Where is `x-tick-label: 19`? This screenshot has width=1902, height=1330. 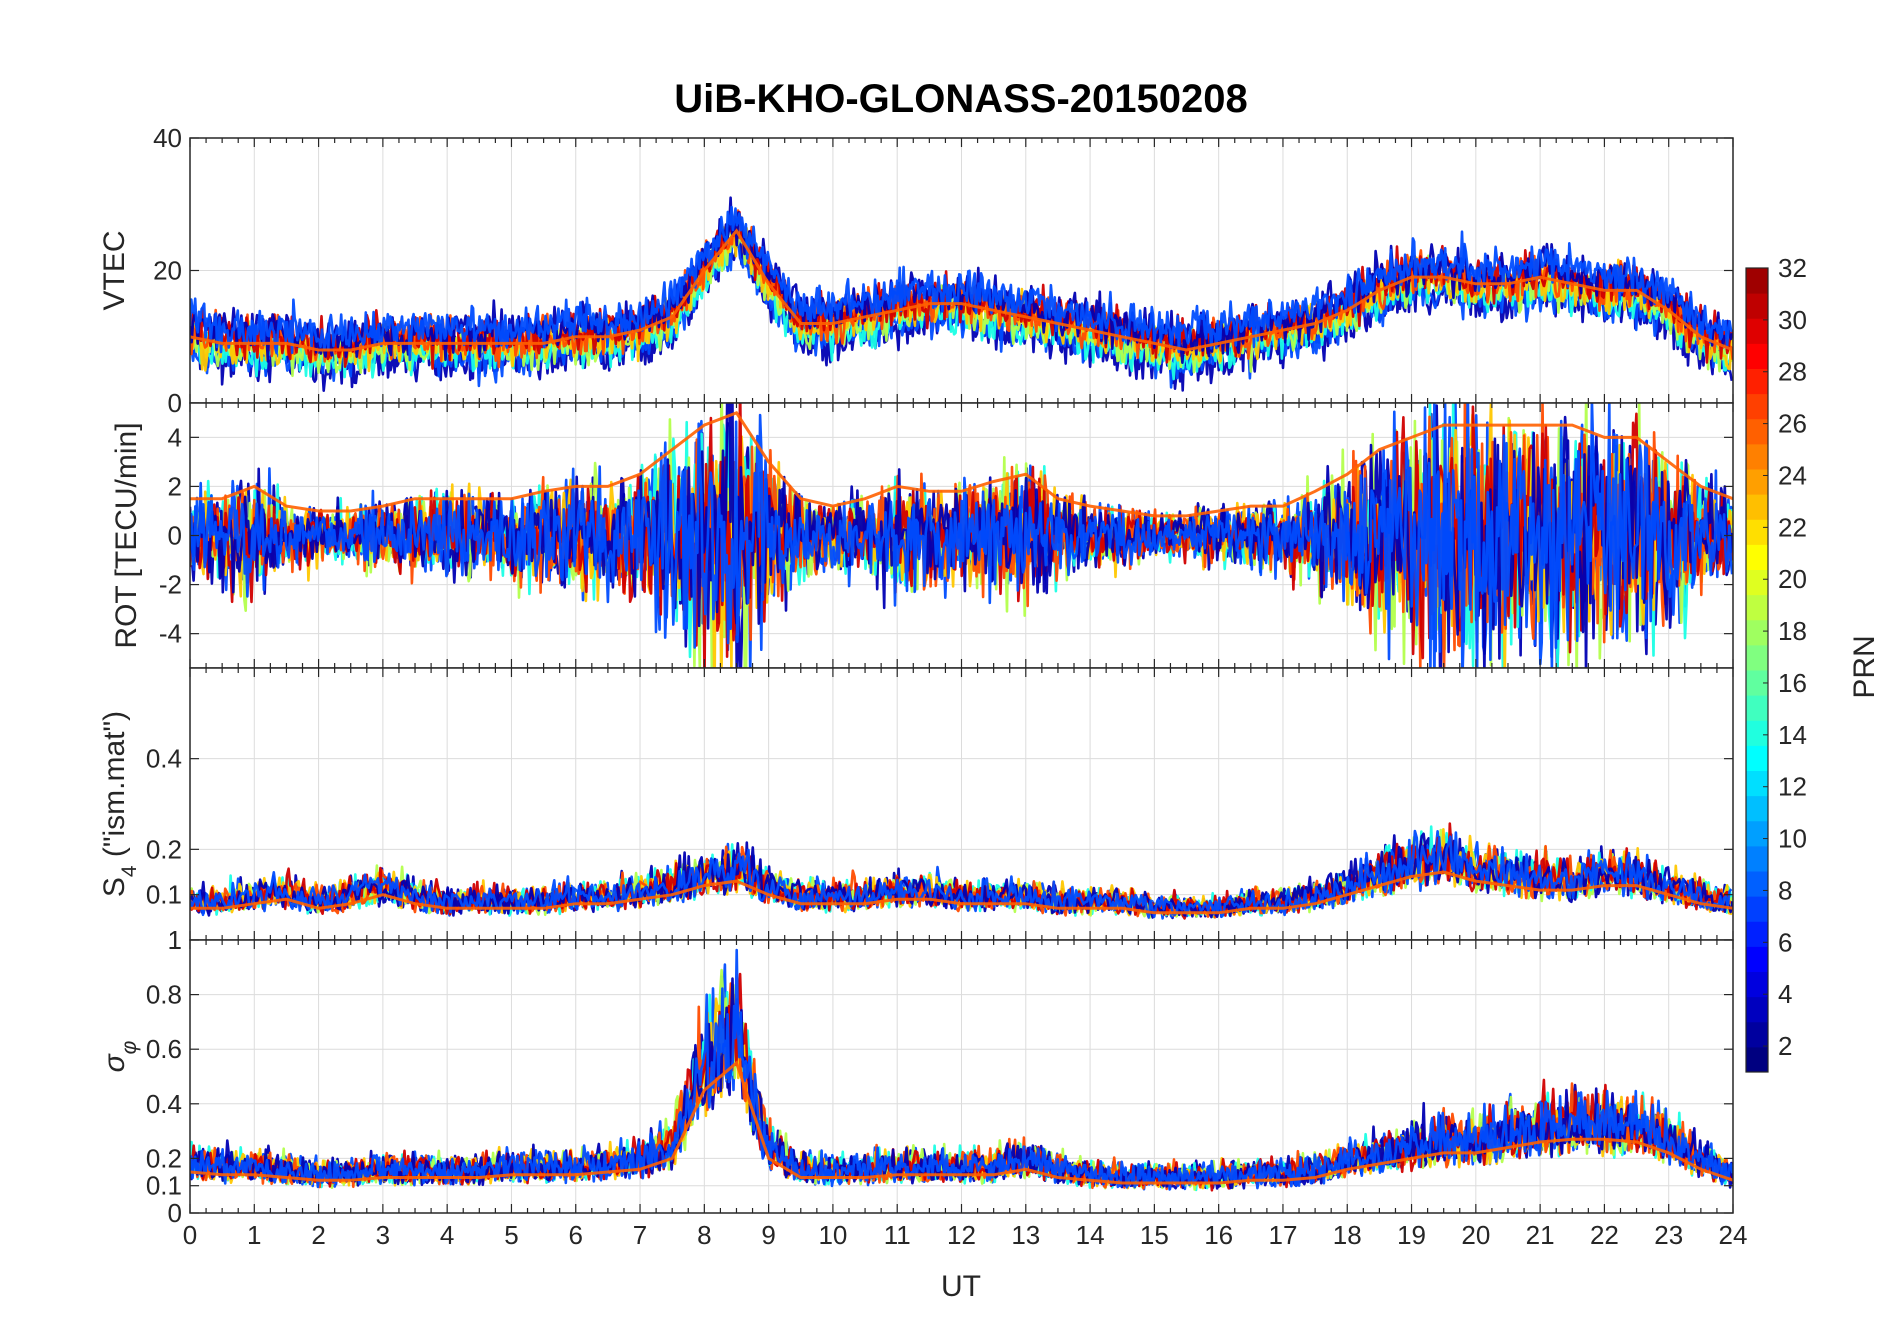 x-tick-label: 19 is located at coordinates (1411, 1235).